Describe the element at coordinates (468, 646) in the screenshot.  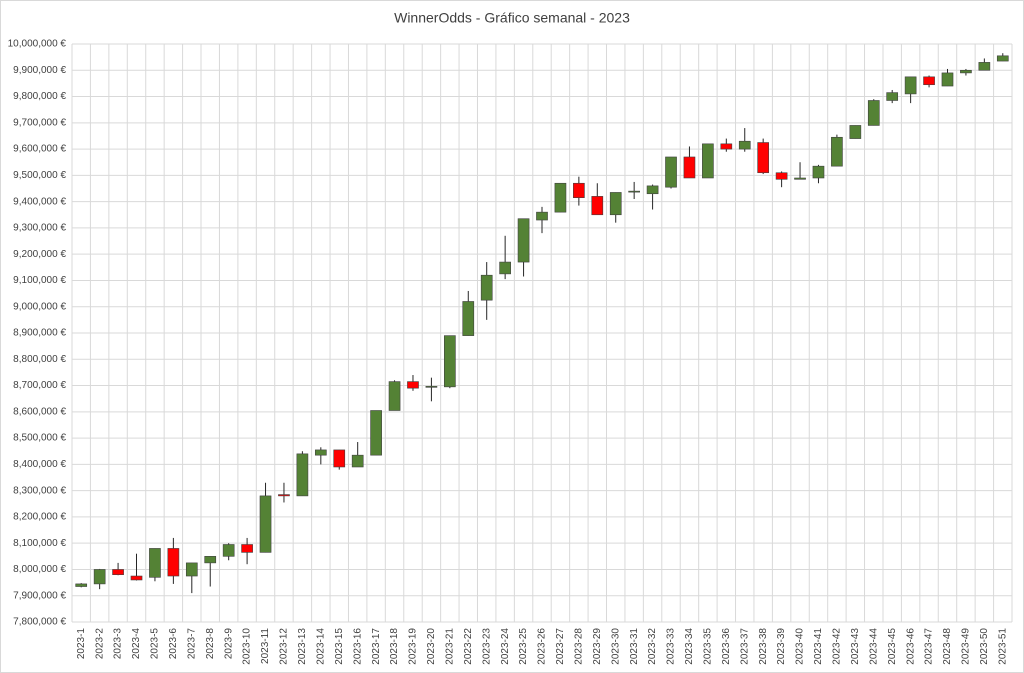
I see `x-tick-label: 2023-22` at that location.